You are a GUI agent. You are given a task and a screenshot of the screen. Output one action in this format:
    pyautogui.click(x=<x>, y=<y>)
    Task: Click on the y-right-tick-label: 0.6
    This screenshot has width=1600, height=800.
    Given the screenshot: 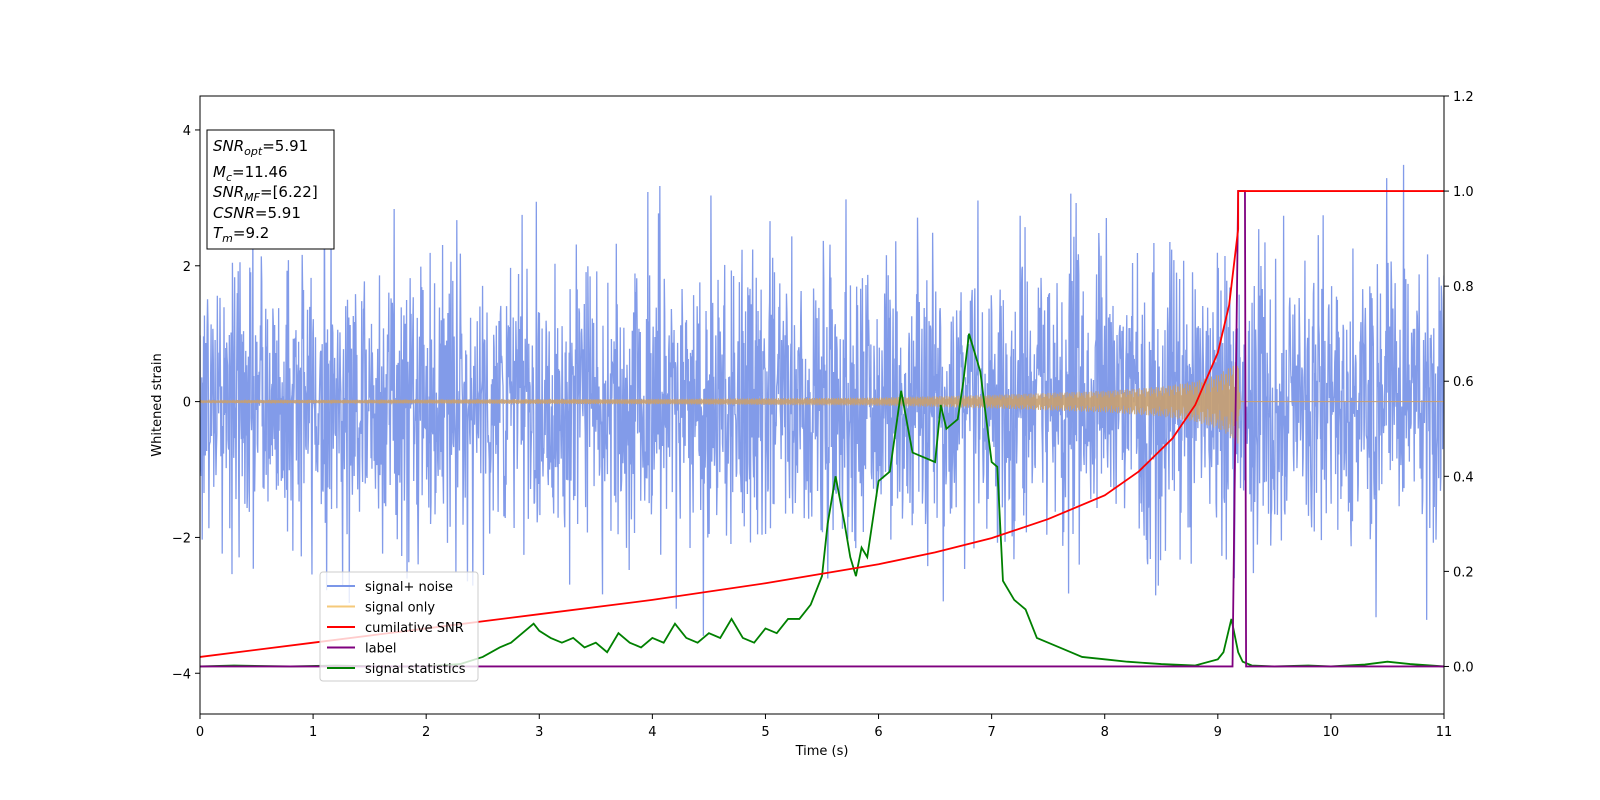 What is the action you would take?
    pyautogui.click(x=1463, y=382)
    